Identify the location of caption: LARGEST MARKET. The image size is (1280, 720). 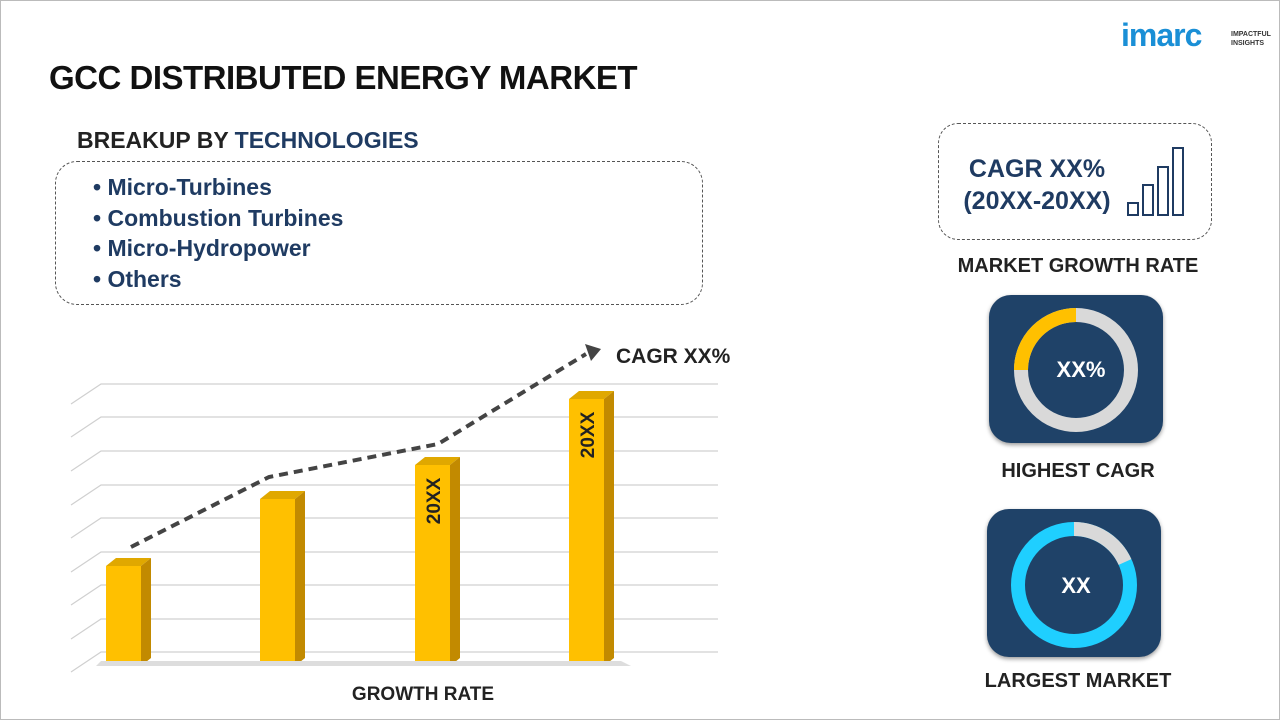
(1078, 681).